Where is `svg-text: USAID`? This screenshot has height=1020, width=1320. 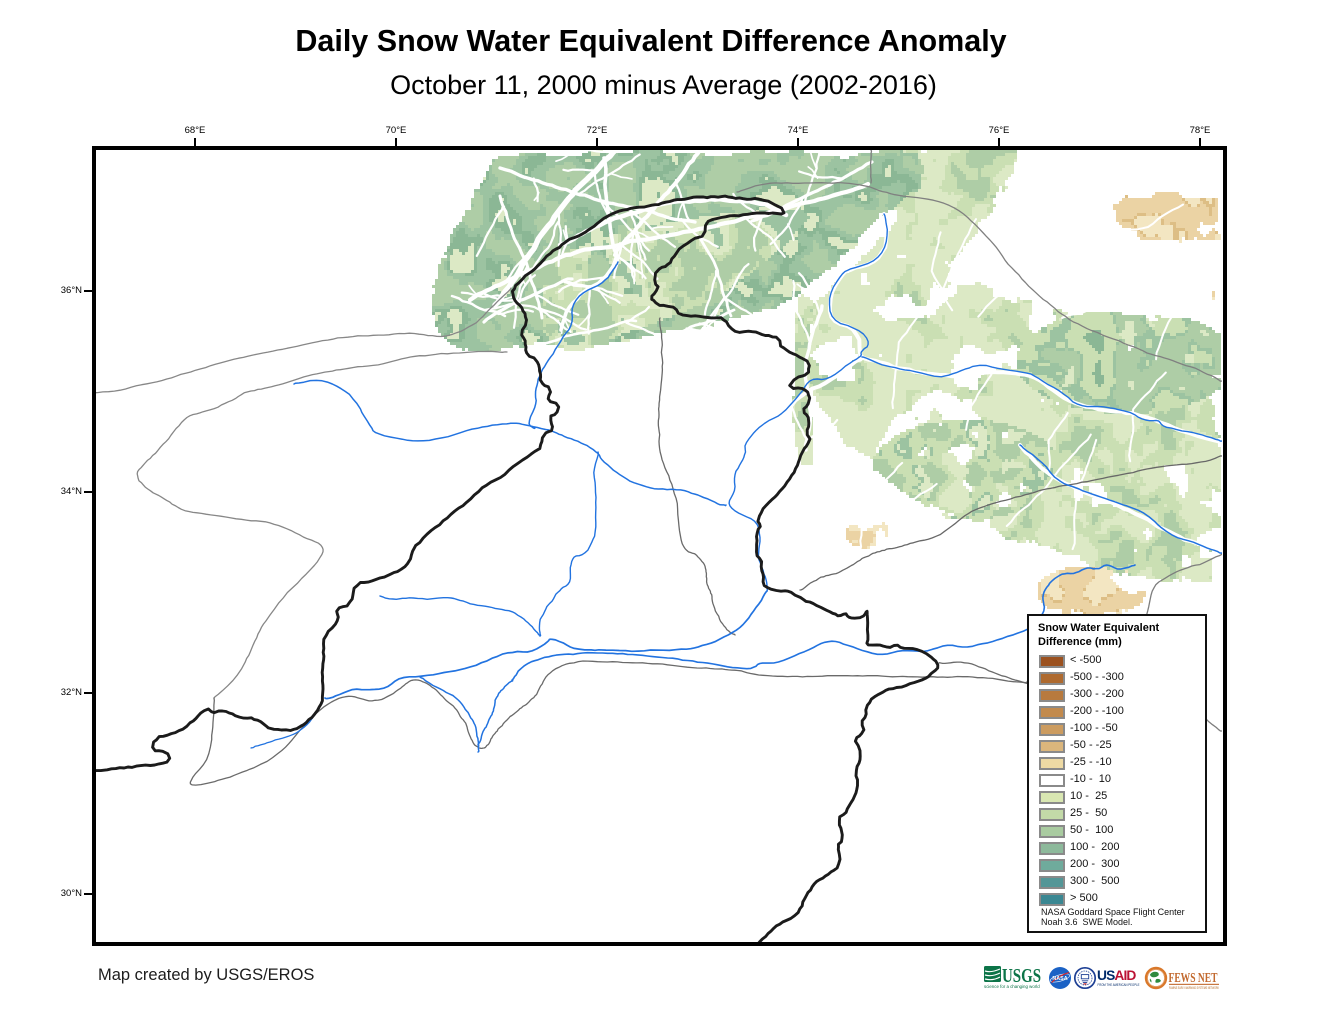 svg-text: USAID is located at coordinates (1116, 975).